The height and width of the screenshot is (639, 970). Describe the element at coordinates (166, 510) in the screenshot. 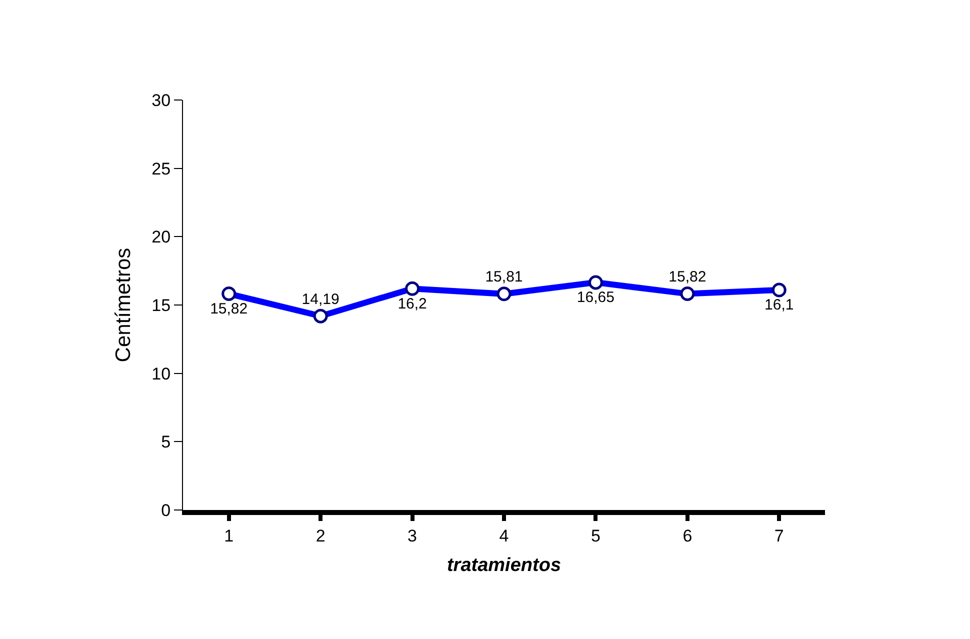

I see `y-tick-label: 0` at that location.